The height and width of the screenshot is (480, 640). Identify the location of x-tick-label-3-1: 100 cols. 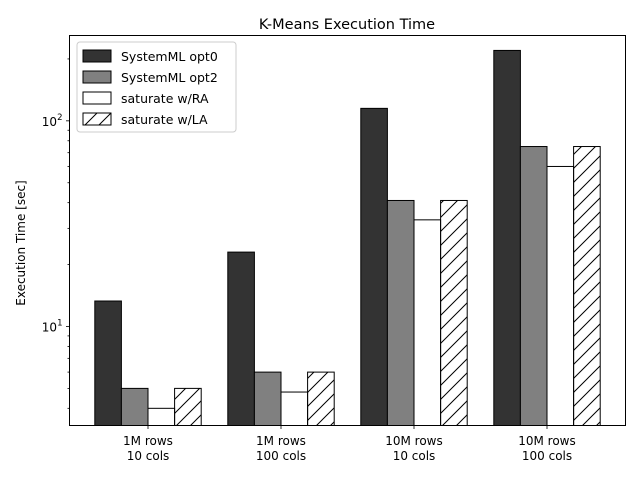
(547, 456).